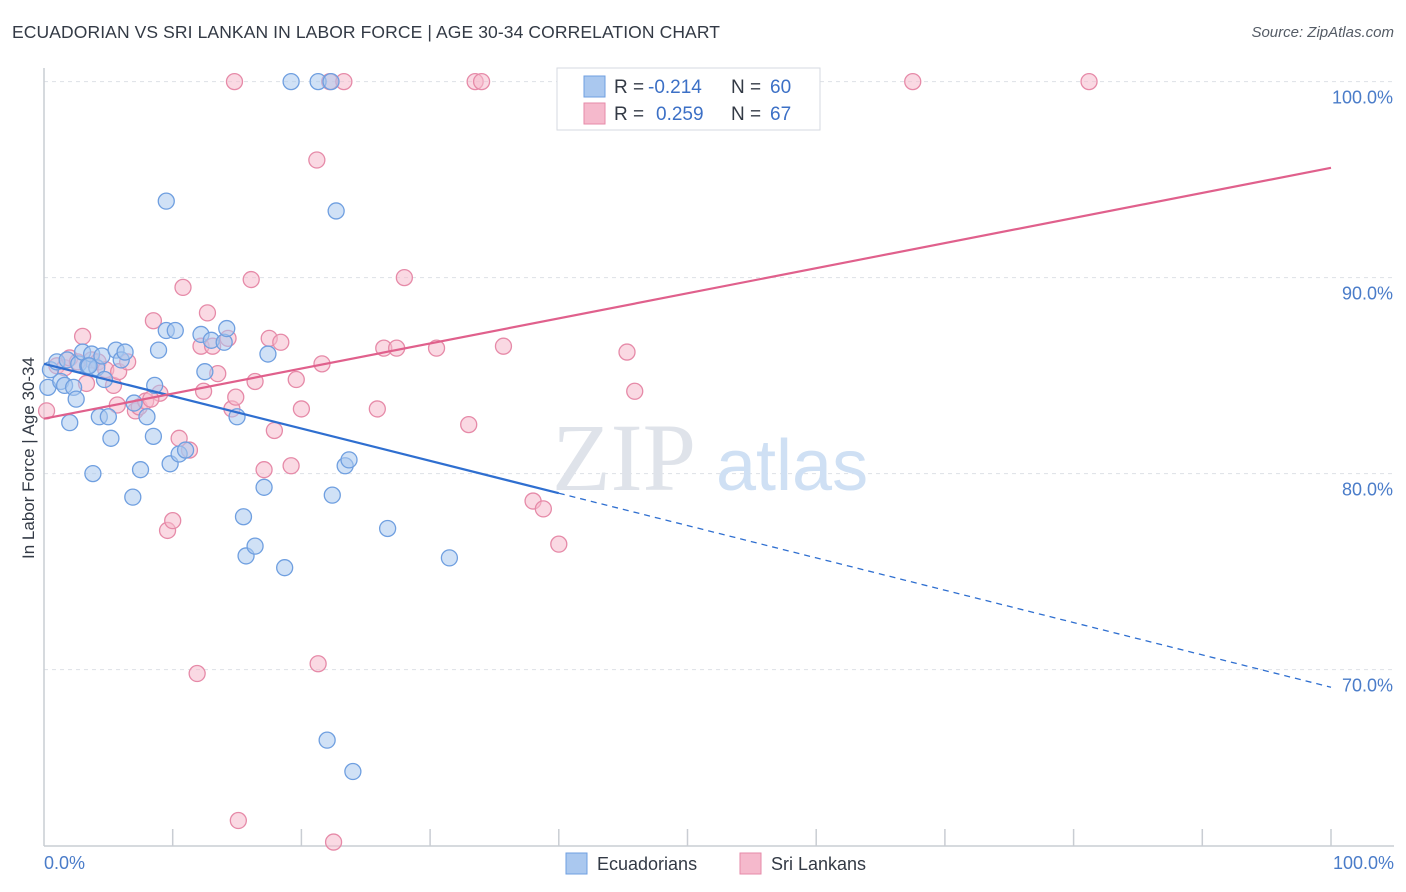 This screenshot has width=1406, height=892. I want to click on bottom-legend: Ecuadorians Sri Lankans, so click(715, 863).